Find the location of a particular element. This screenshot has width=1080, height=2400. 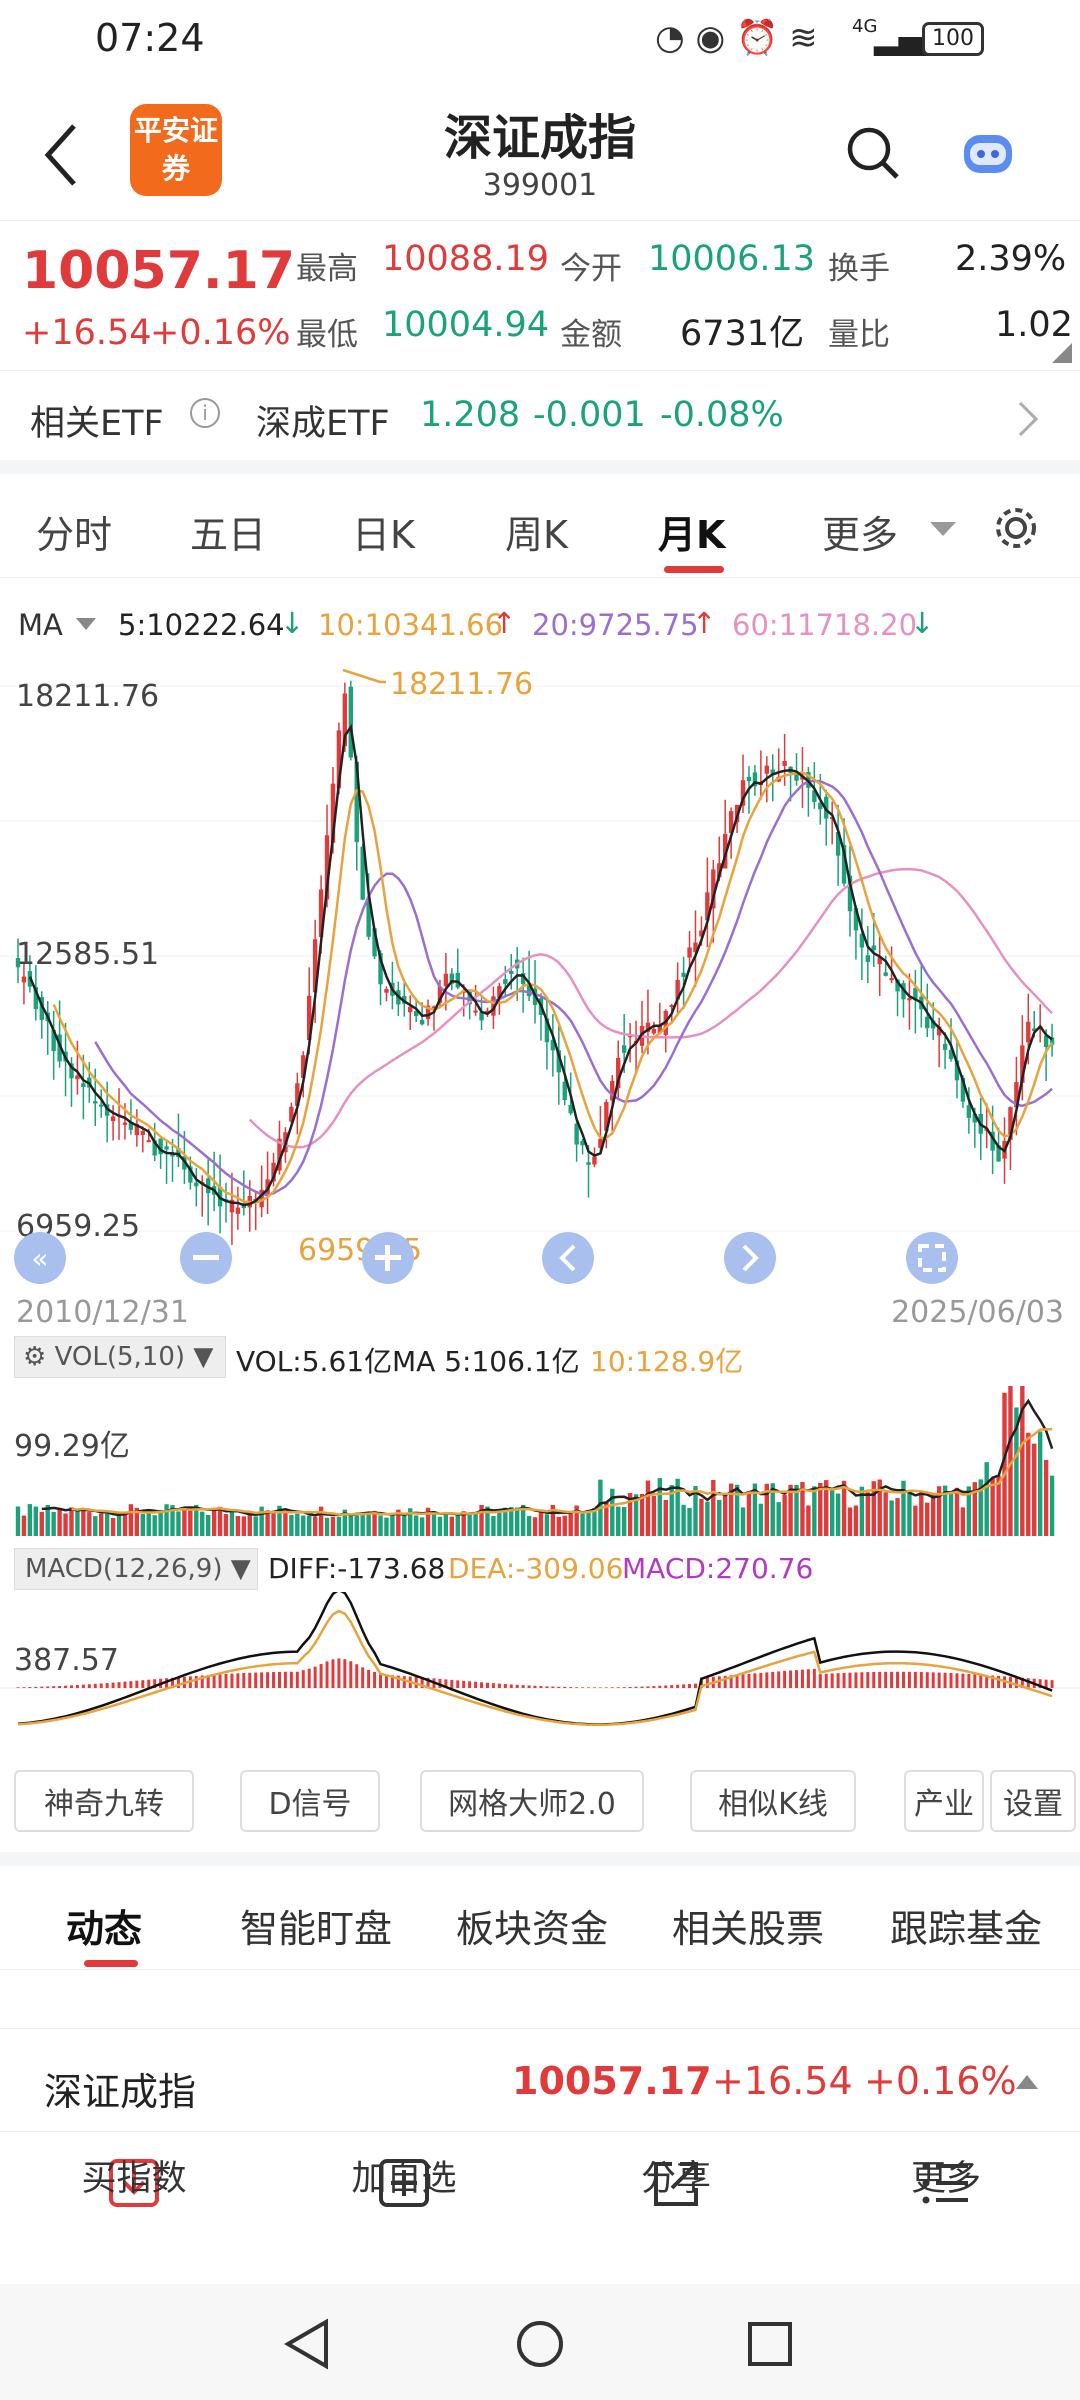

down-arrow-icon: ↓ is located at coordinates (922, 623).